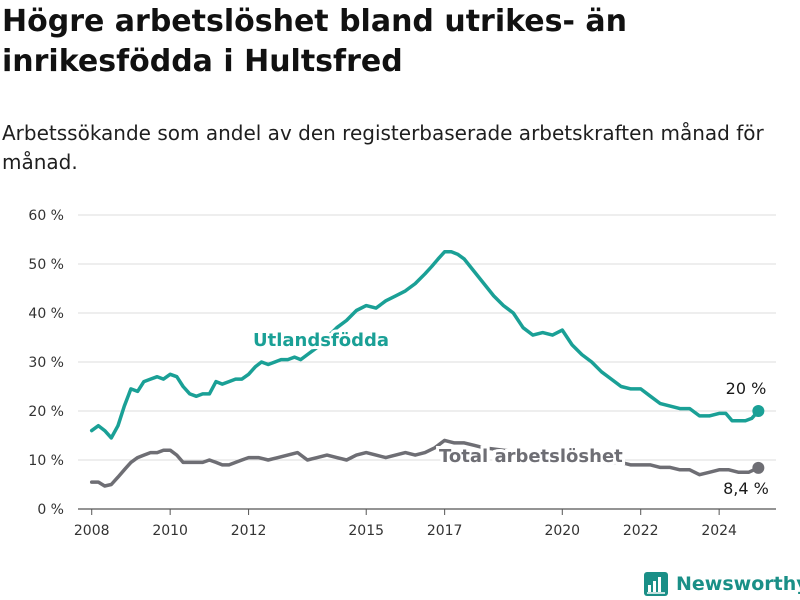 This screenshot has height=600, width=800. What do you see at coordinates (249, 531) in the screenshot?
I see `x-tick-label: 2012` at bounding box center [249, 531].